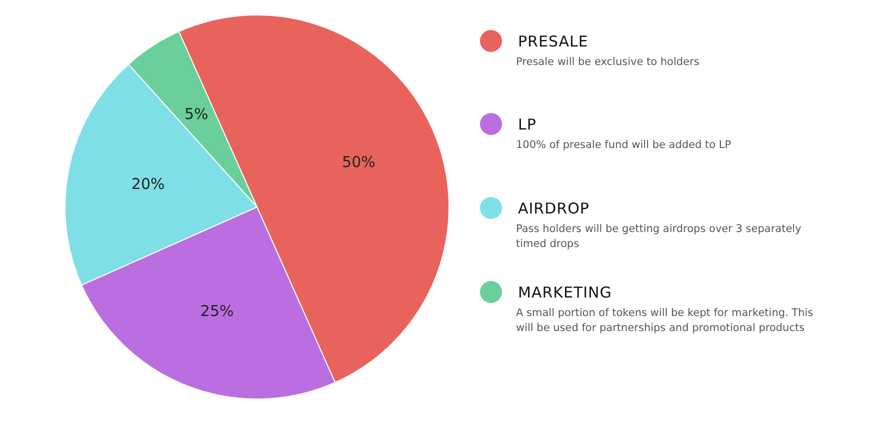 The width and height of the screenshot is (891, 423). Describe the element at coordinates (217, 311) in the screenshot. I see `data-label: 25%` at that location.